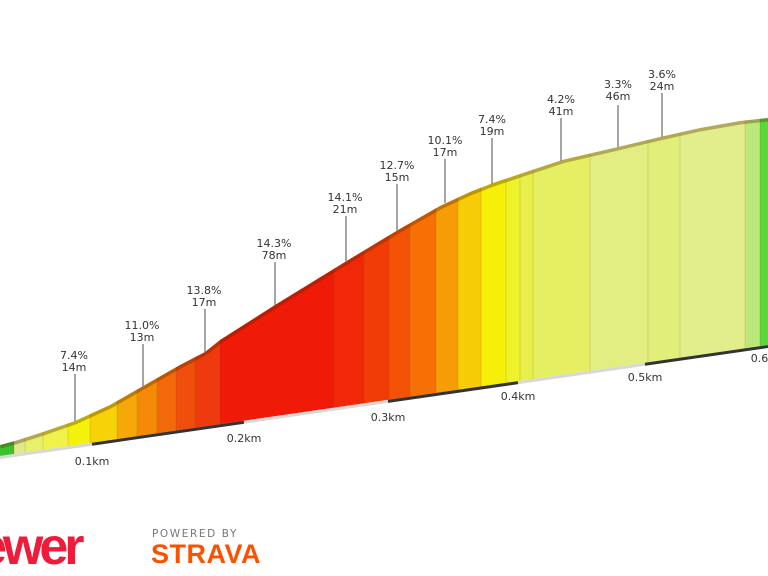 The width and height of the screenshot is (768, 576). I want to click on segment-gradient-label: 12.7%, so click(397, 165).